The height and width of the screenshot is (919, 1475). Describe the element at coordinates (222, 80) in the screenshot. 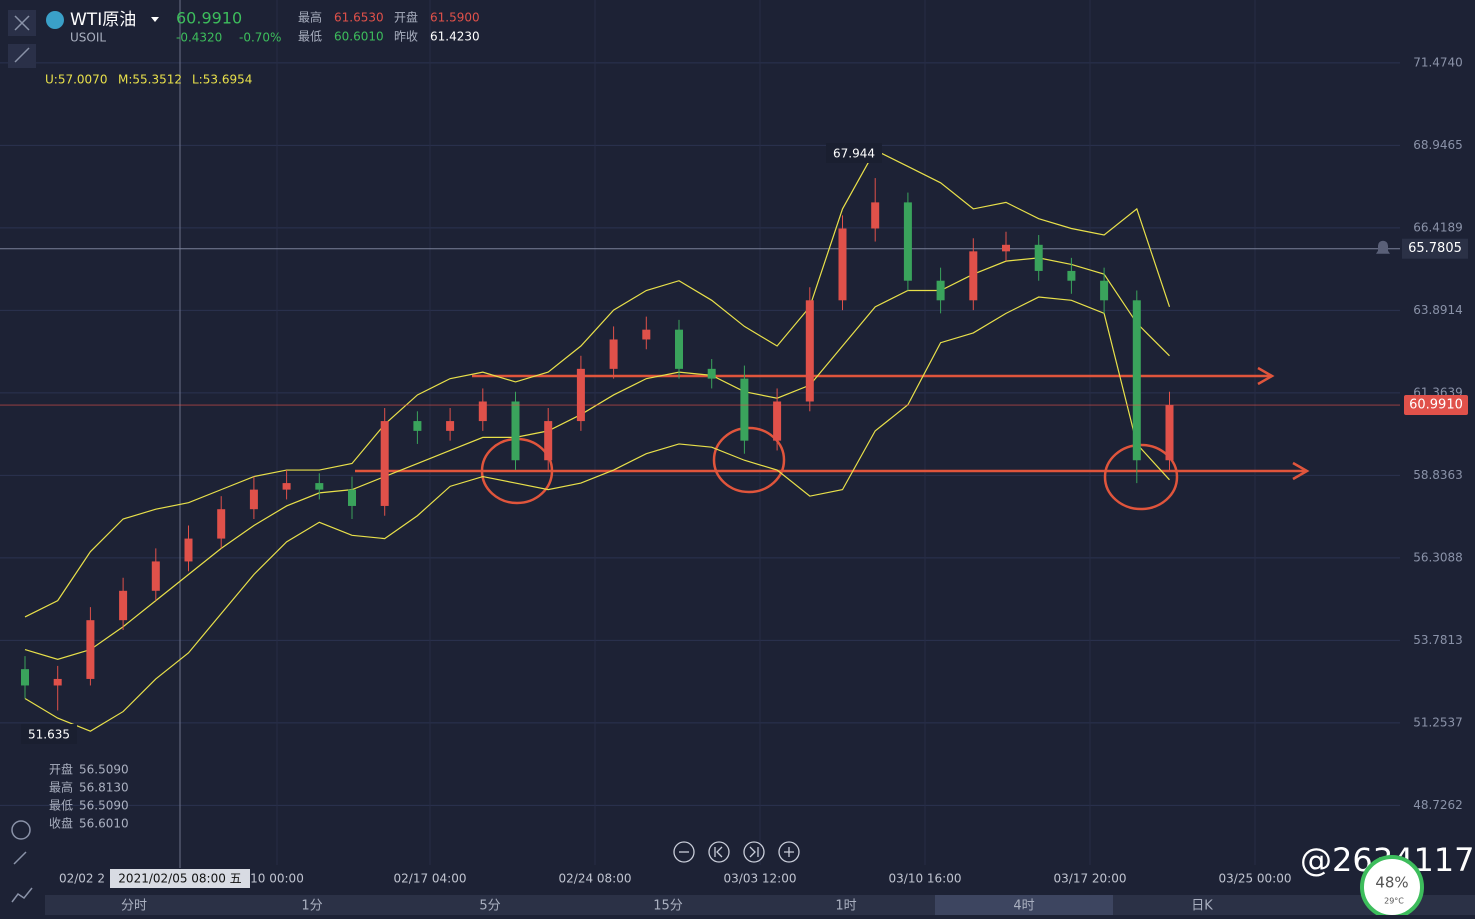

I see `indicator-lower: L:53.6954` at that location.